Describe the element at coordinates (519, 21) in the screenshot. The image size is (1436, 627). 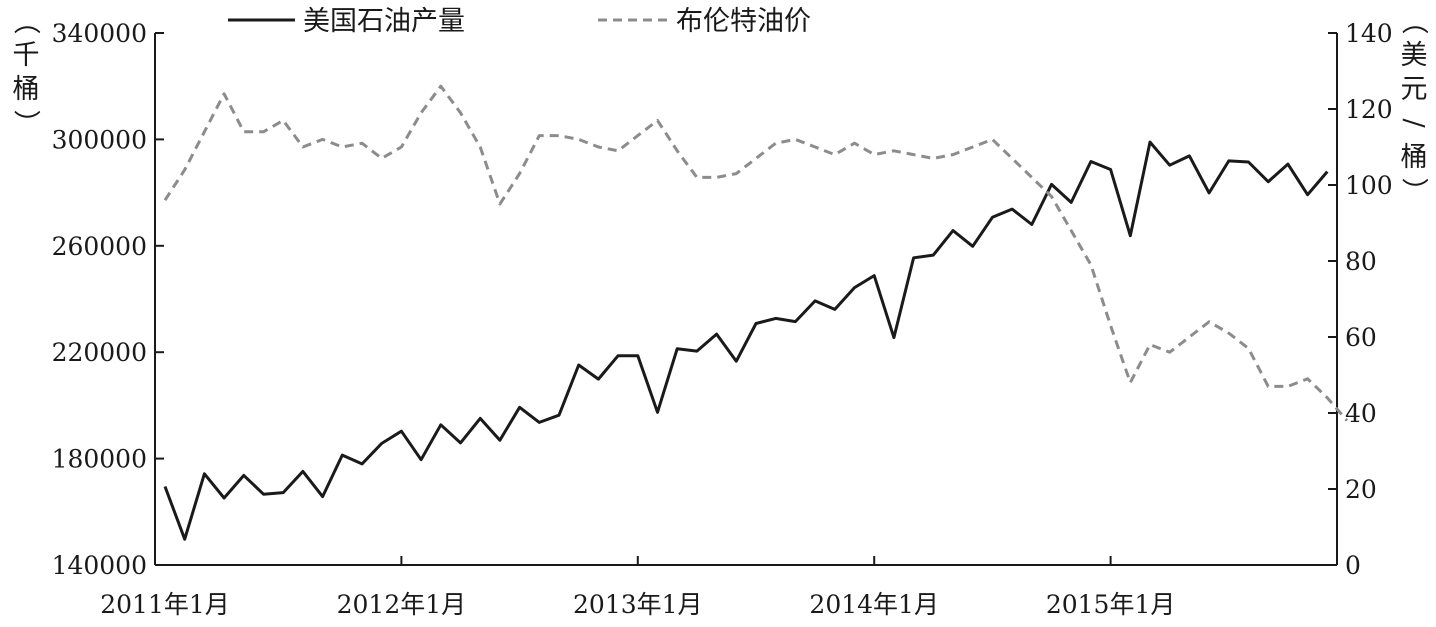
I see `legend: 美国石油产量 布伦特油价` at that location.